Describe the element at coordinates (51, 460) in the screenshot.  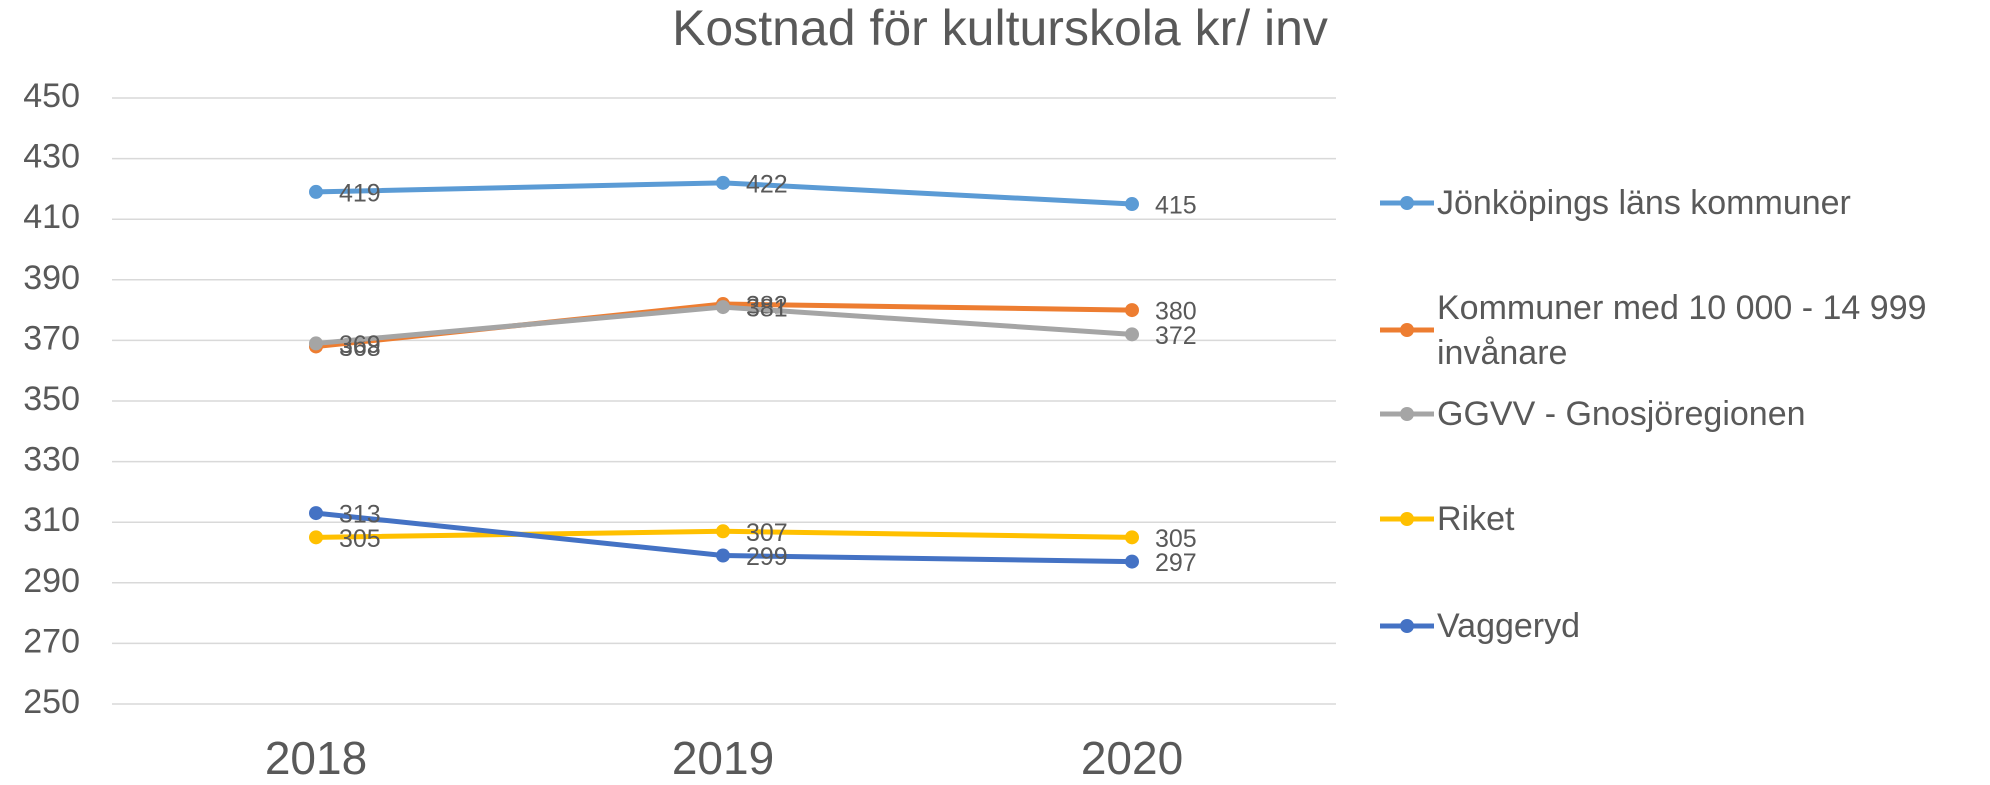
I see `y-tick-label: 330` at that location.